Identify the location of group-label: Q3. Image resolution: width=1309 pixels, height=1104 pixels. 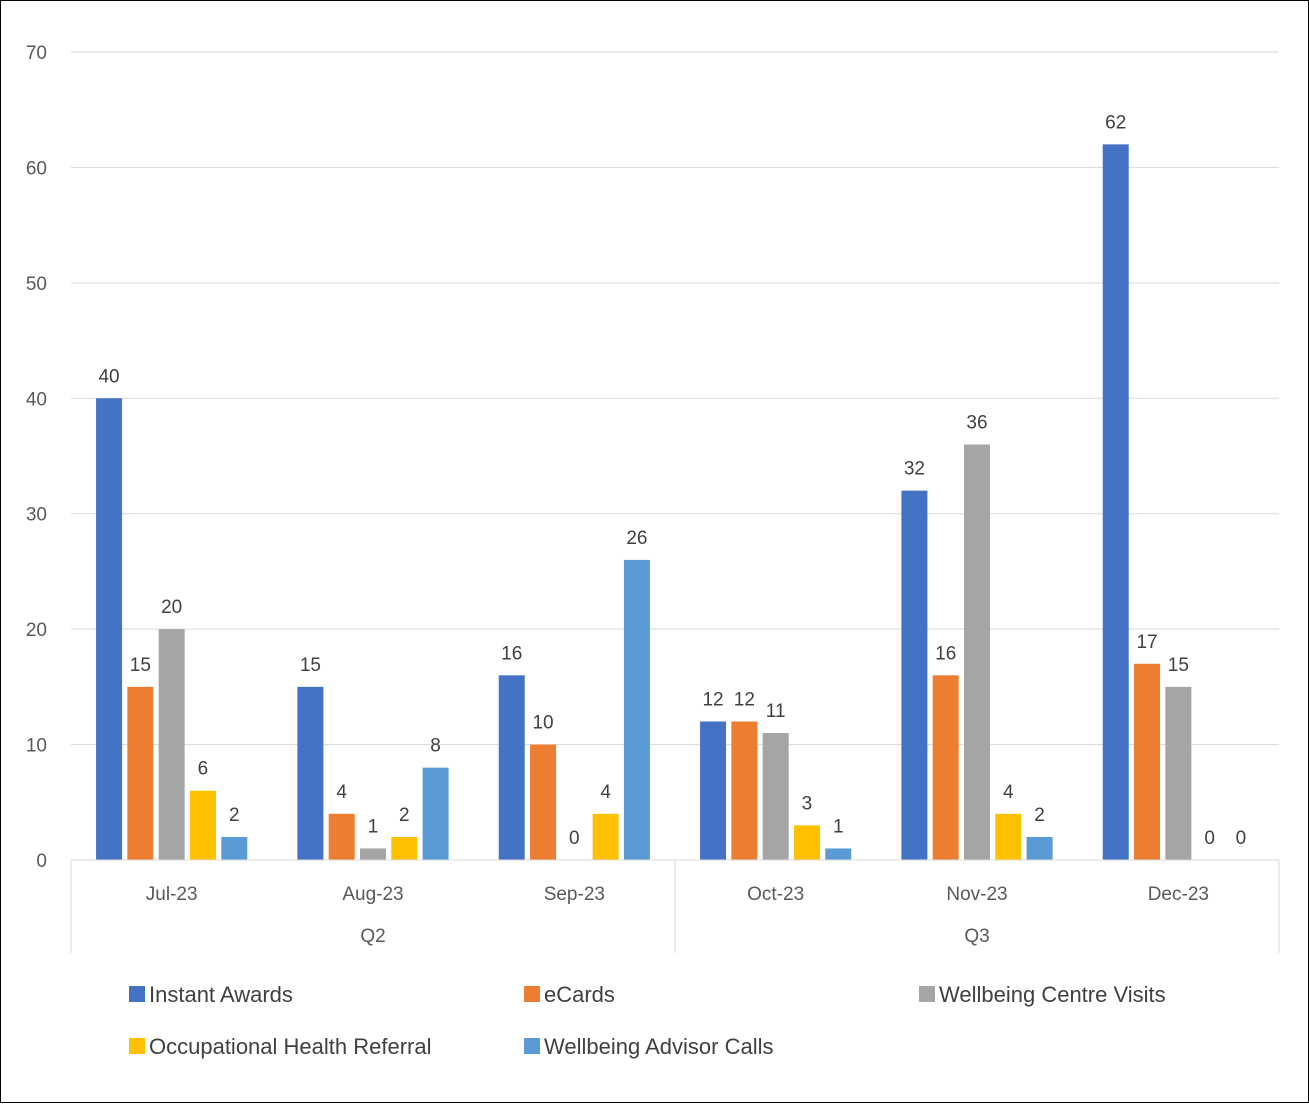
(976, 936).